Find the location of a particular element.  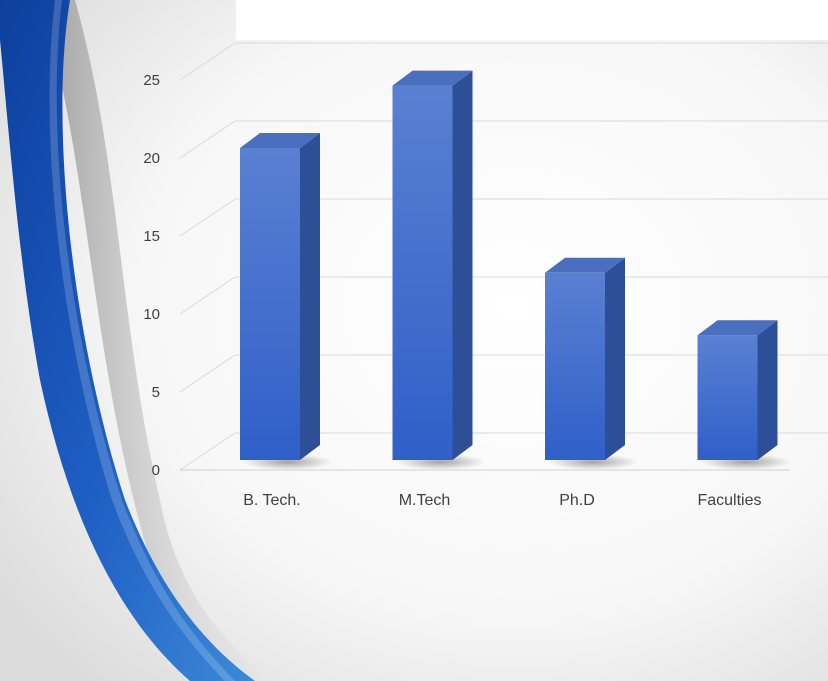

y-tick-label: 20 is located at coordinates (151, 158).